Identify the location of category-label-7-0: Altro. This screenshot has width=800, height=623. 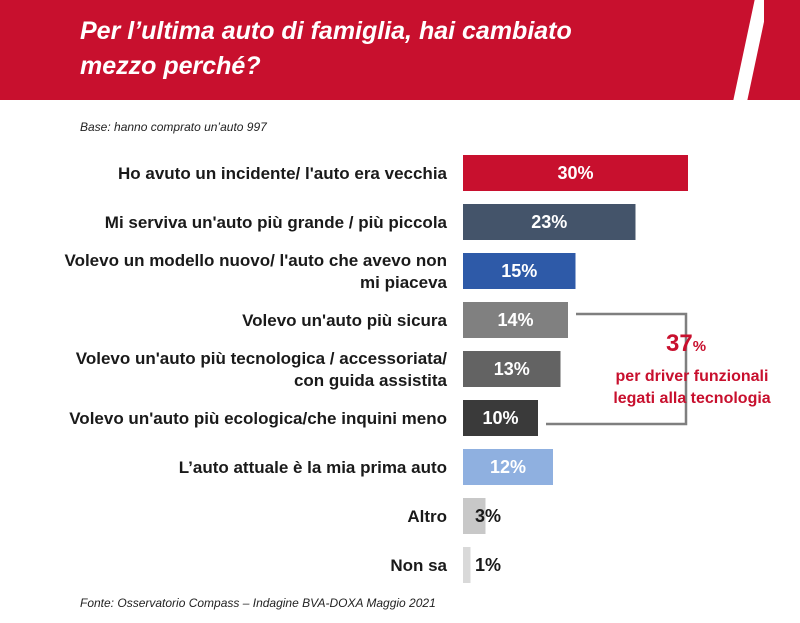
(427, 516).